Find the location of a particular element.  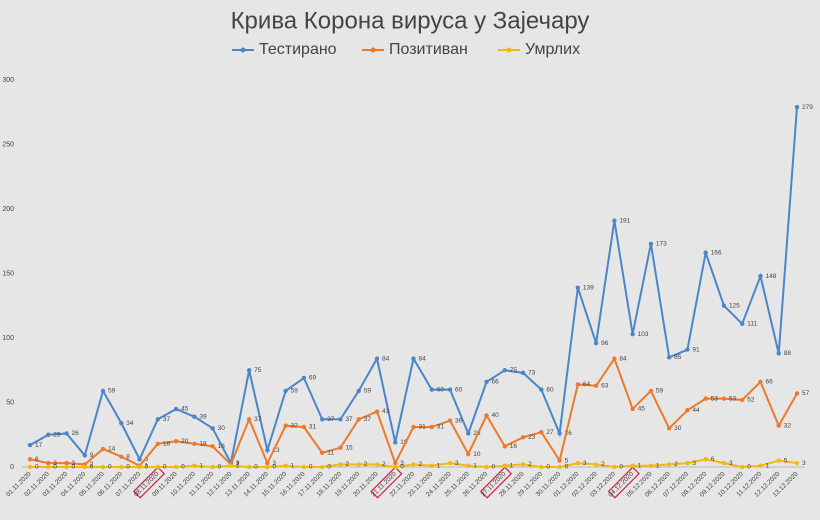

legend-label: Умрлих is located at coordinates (552, 49).